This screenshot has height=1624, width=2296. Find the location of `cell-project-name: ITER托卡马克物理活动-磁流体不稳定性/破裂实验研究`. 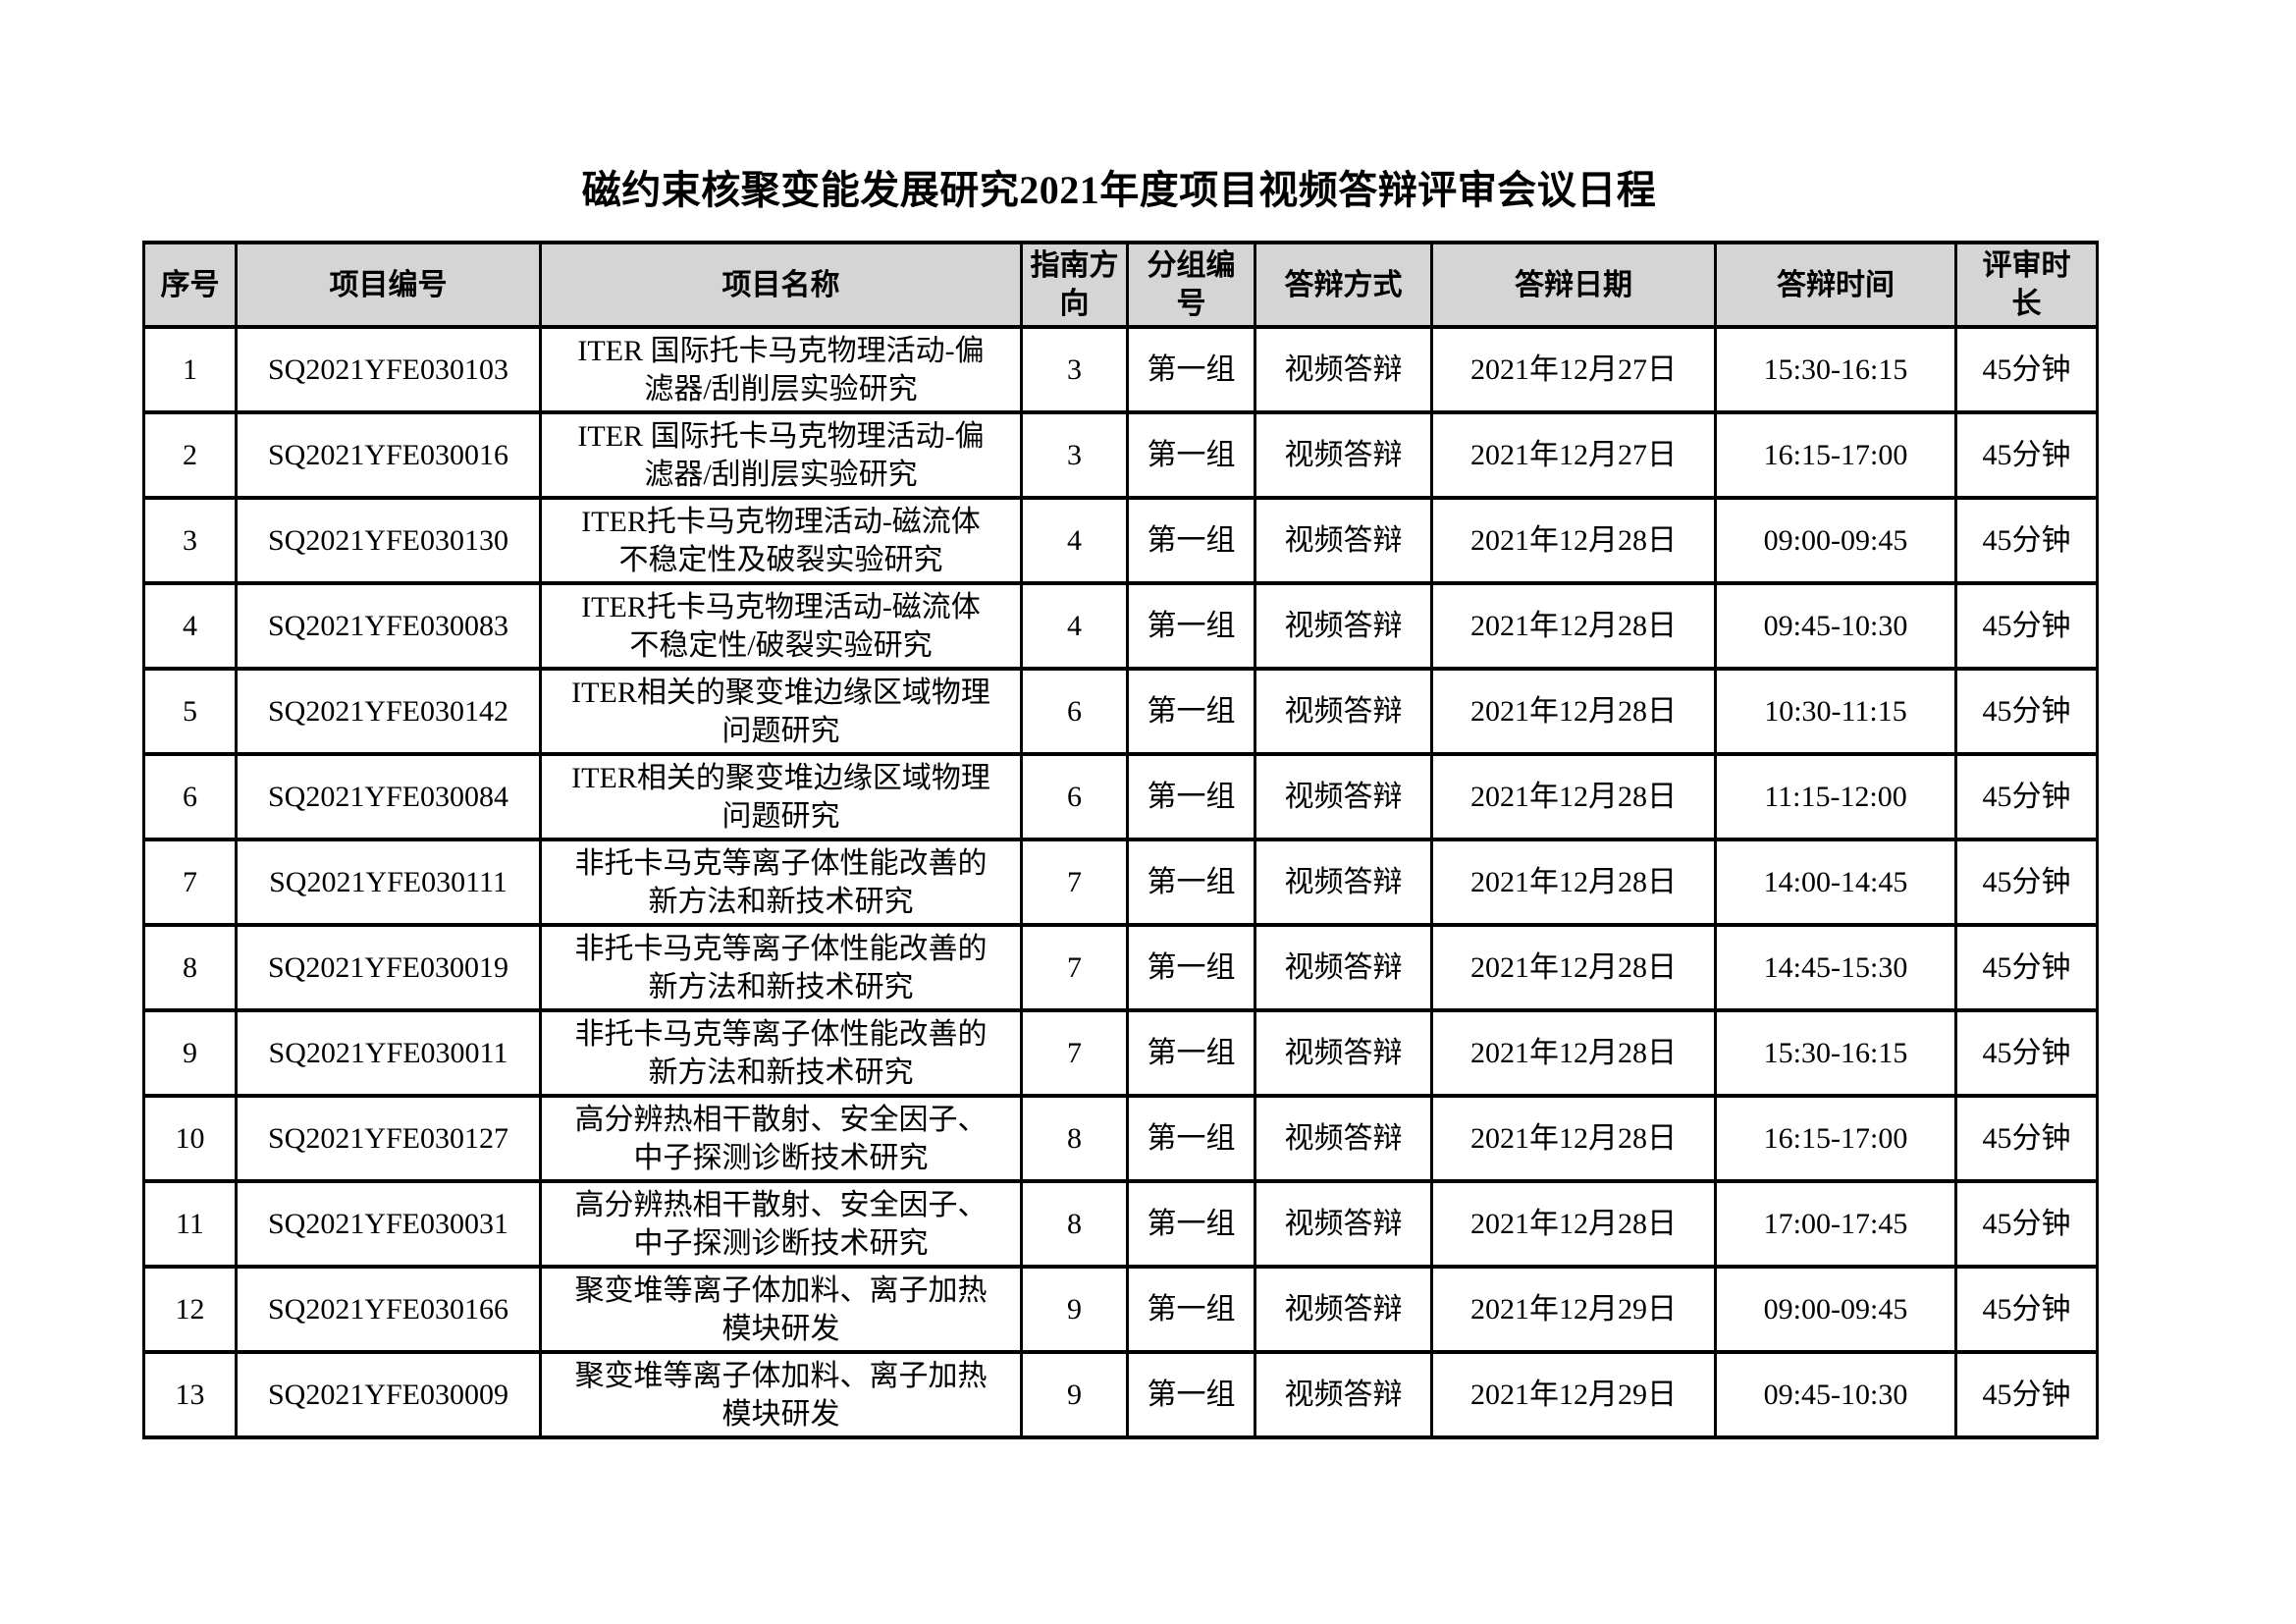

cell-project-name: ITER托卡马克物理活动-磁流体不稳定性/破裂实验研究 is located at coordinates (781, 626).